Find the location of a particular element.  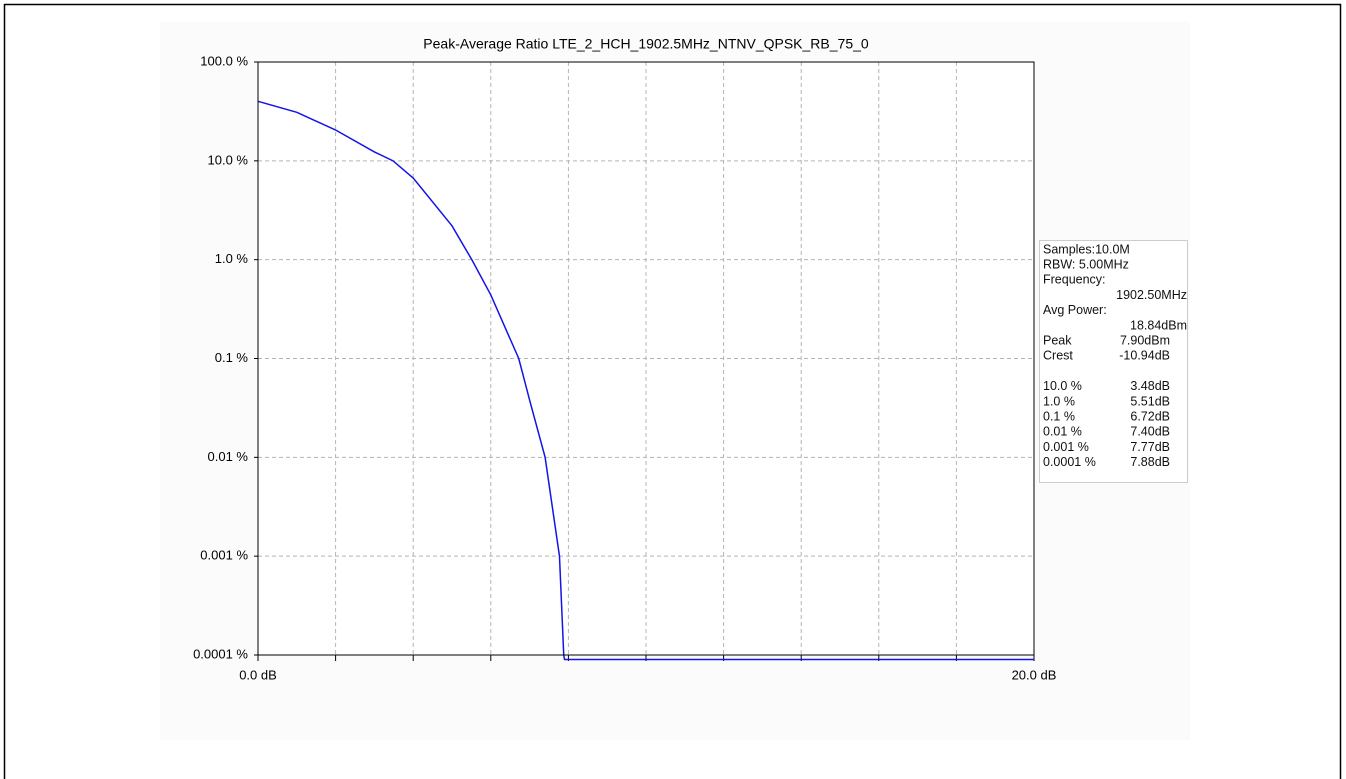

info-value: -10.94dB is located at coordinates (1144, 356).